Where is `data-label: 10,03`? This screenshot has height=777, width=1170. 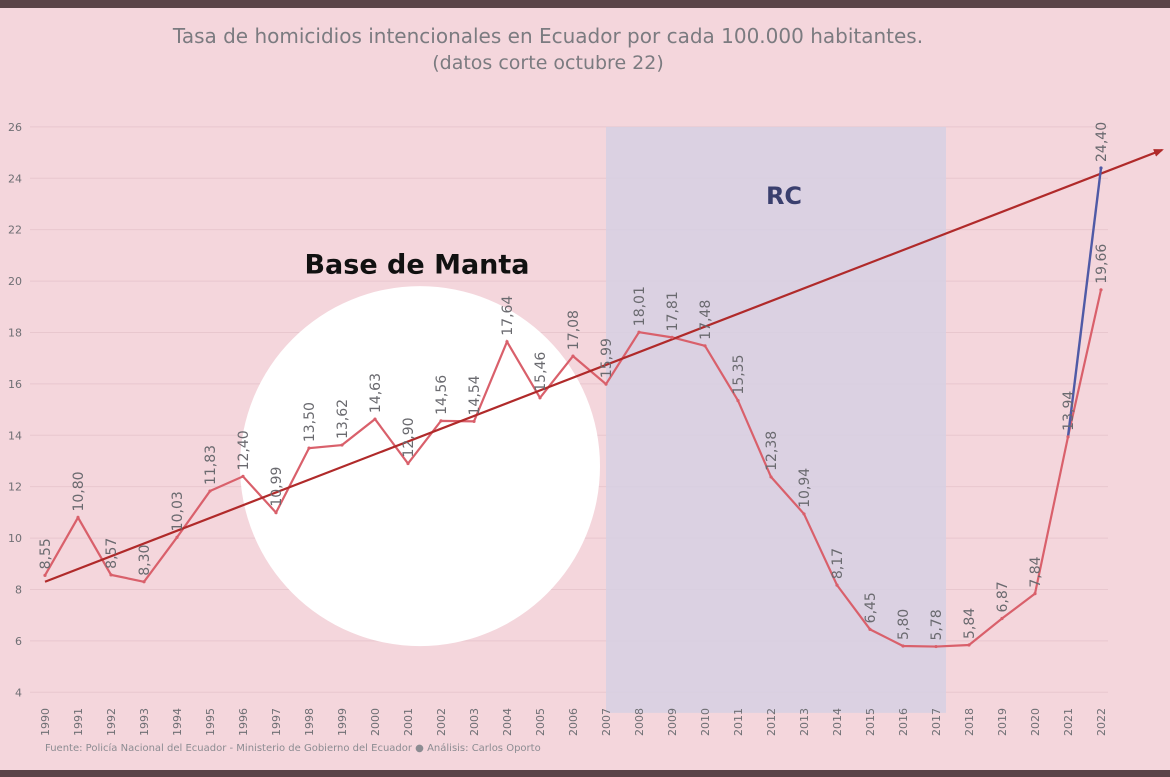
data-label: 10,03 is located at coordinates (178, 511).